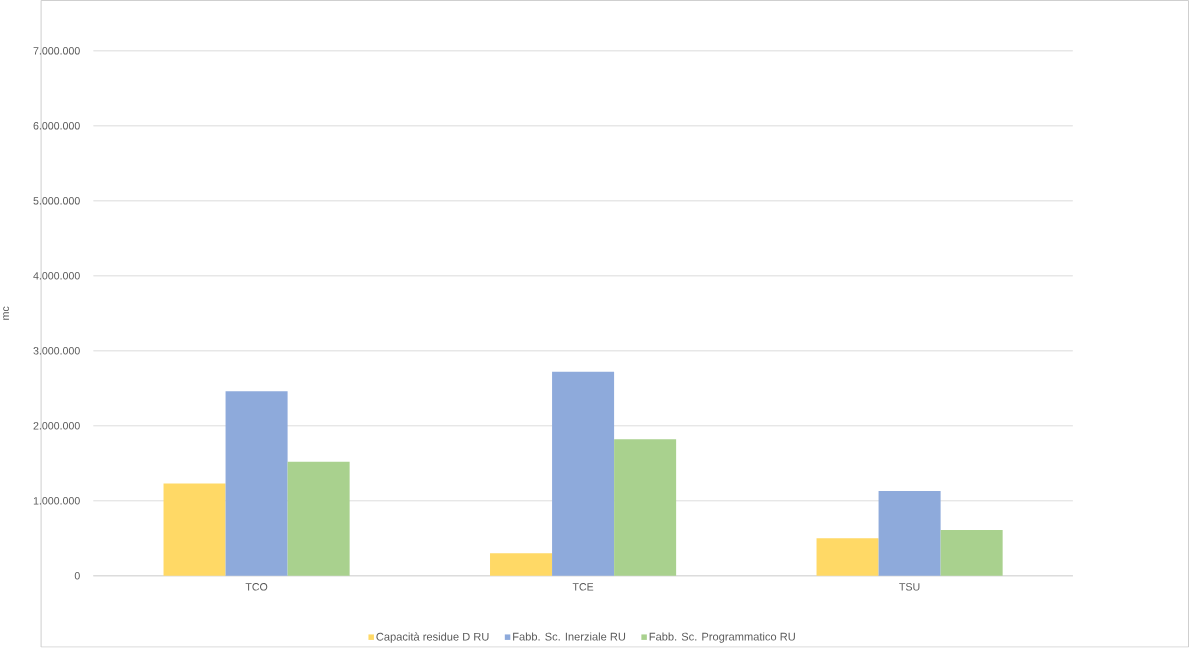 This screenshot has width=1189, height=648. What do you see at coordinates (583, 587) in the screenshot?
I see `x-tick-label: TCE` at bounding box center [583, 587].